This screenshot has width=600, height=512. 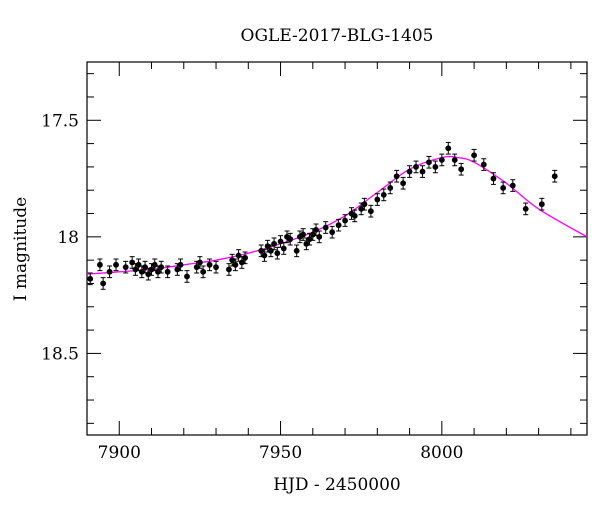 I want to click on y-tick-label: 18, so click(x=68, y=238).